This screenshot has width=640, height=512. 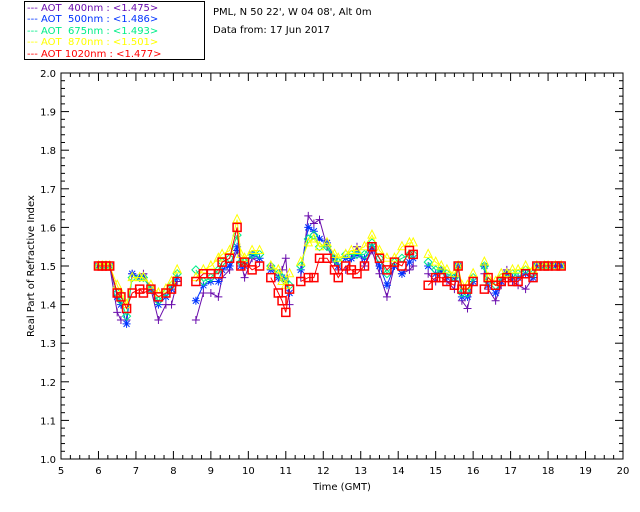 What do you see at coordinates (100, 20) in the screenshot?
I see `legend-label: AOT 500nm : <1.486>` at bounding box center [100, 20].